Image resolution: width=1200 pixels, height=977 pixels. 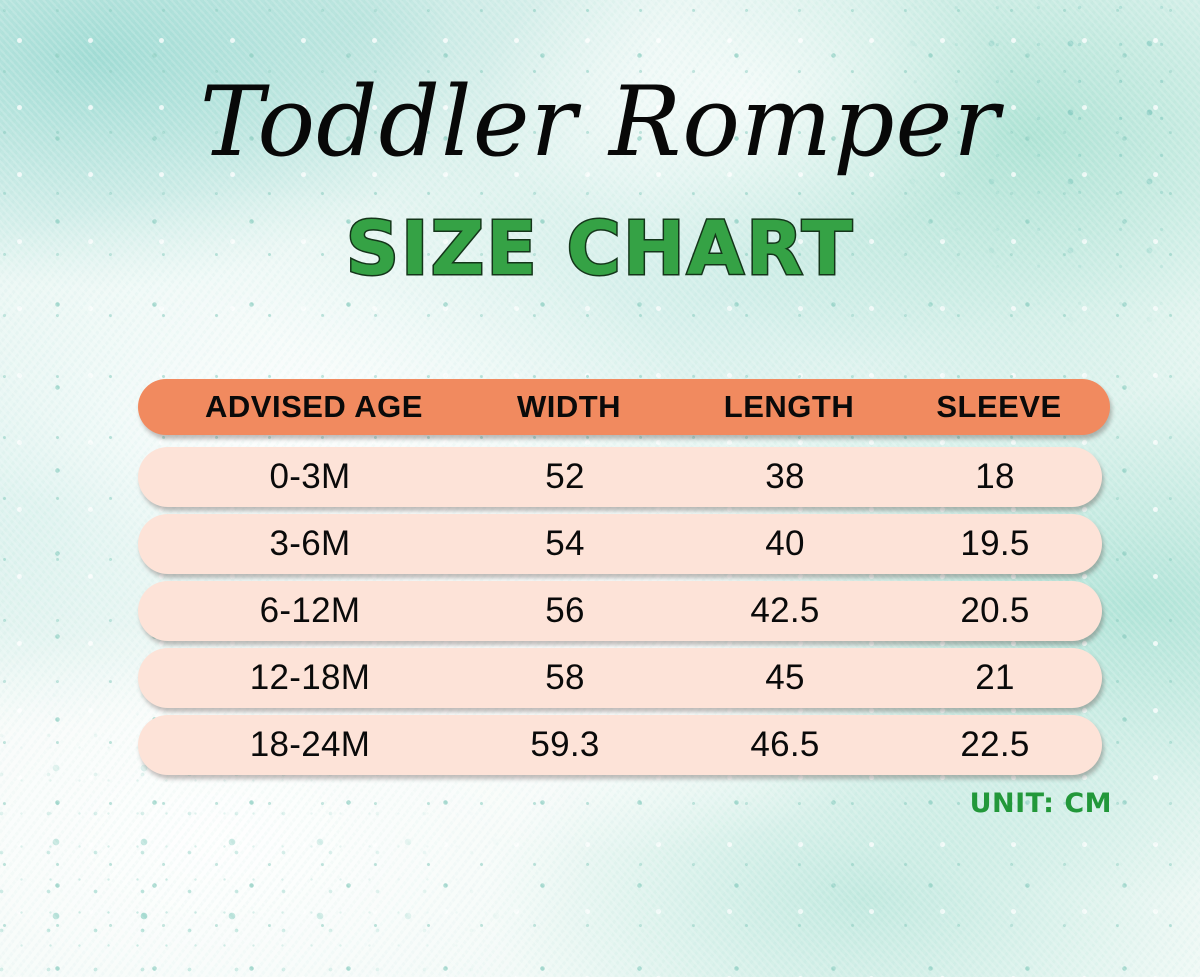 I want to click on unit-note: UNIT: CM, so click(x=1040, y=803).